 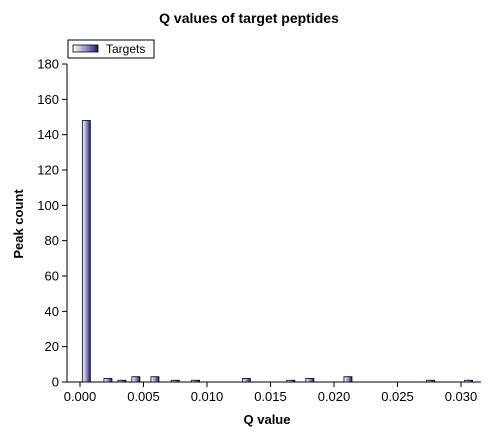 I want to click on x-axis-label: Q value, so click(x=267, y=419).